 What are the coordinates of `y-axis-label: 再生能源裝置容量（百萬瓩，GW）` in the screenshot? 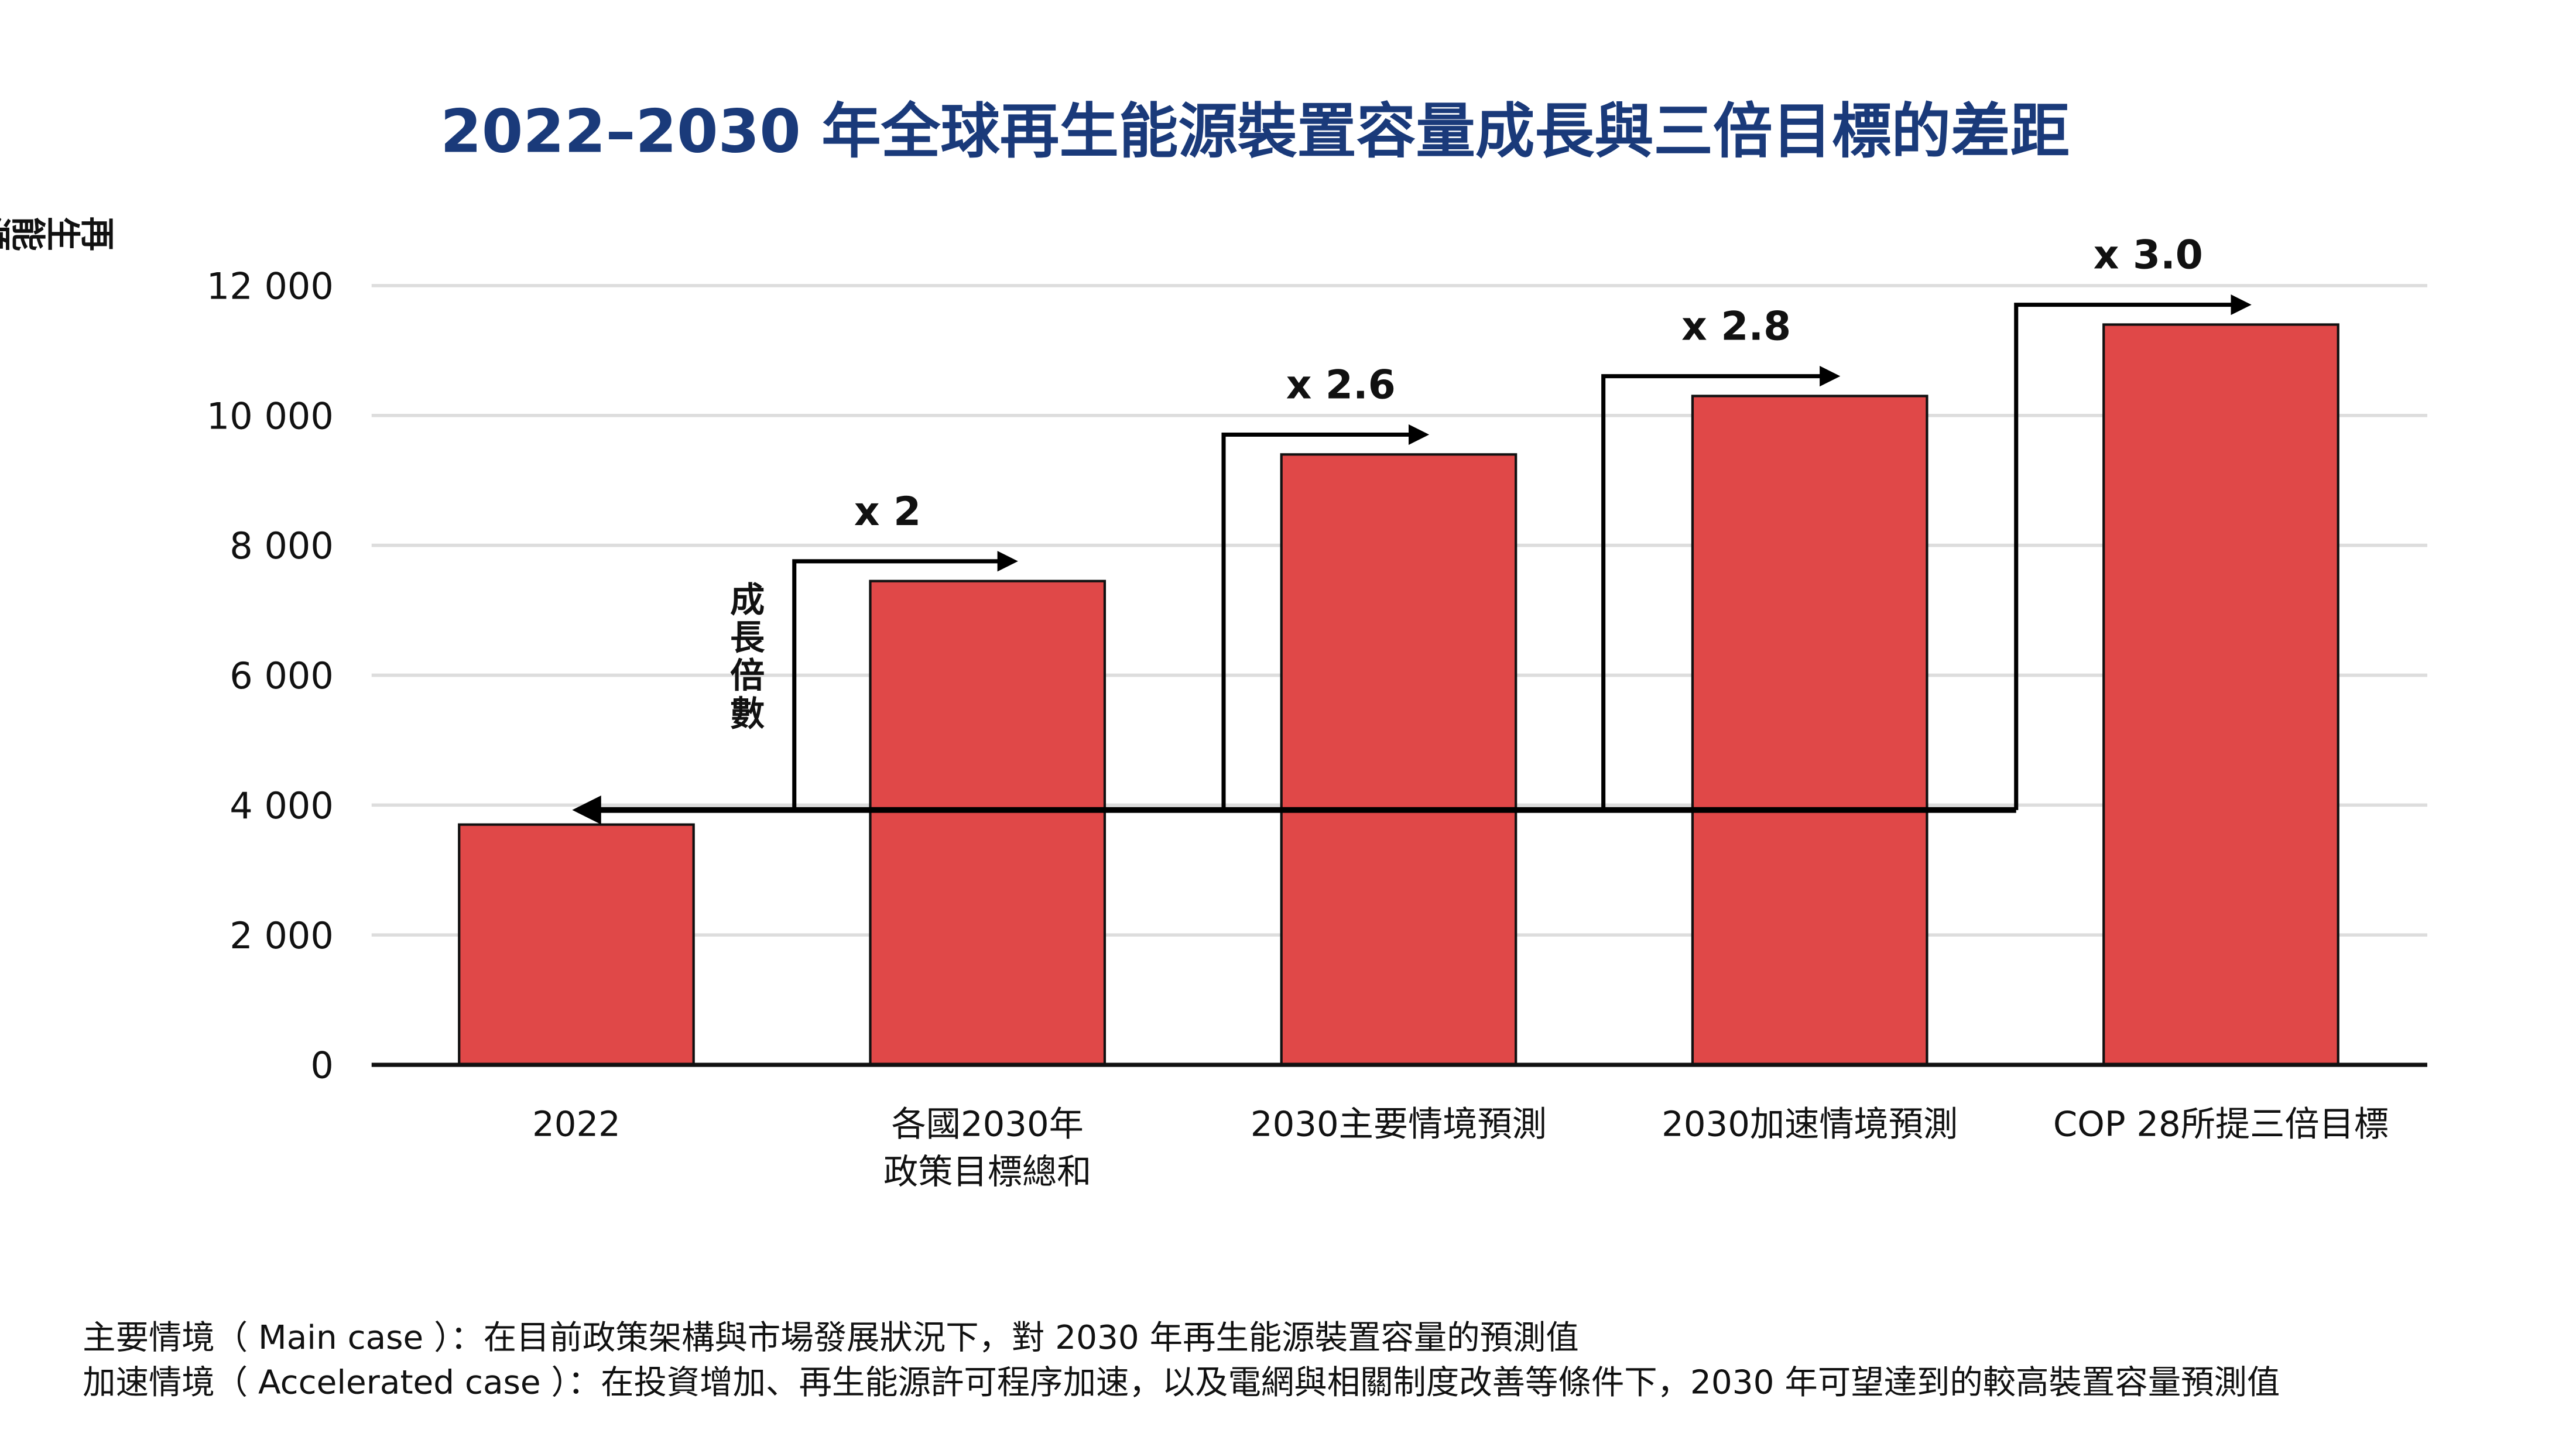 It's located at (58, 231).